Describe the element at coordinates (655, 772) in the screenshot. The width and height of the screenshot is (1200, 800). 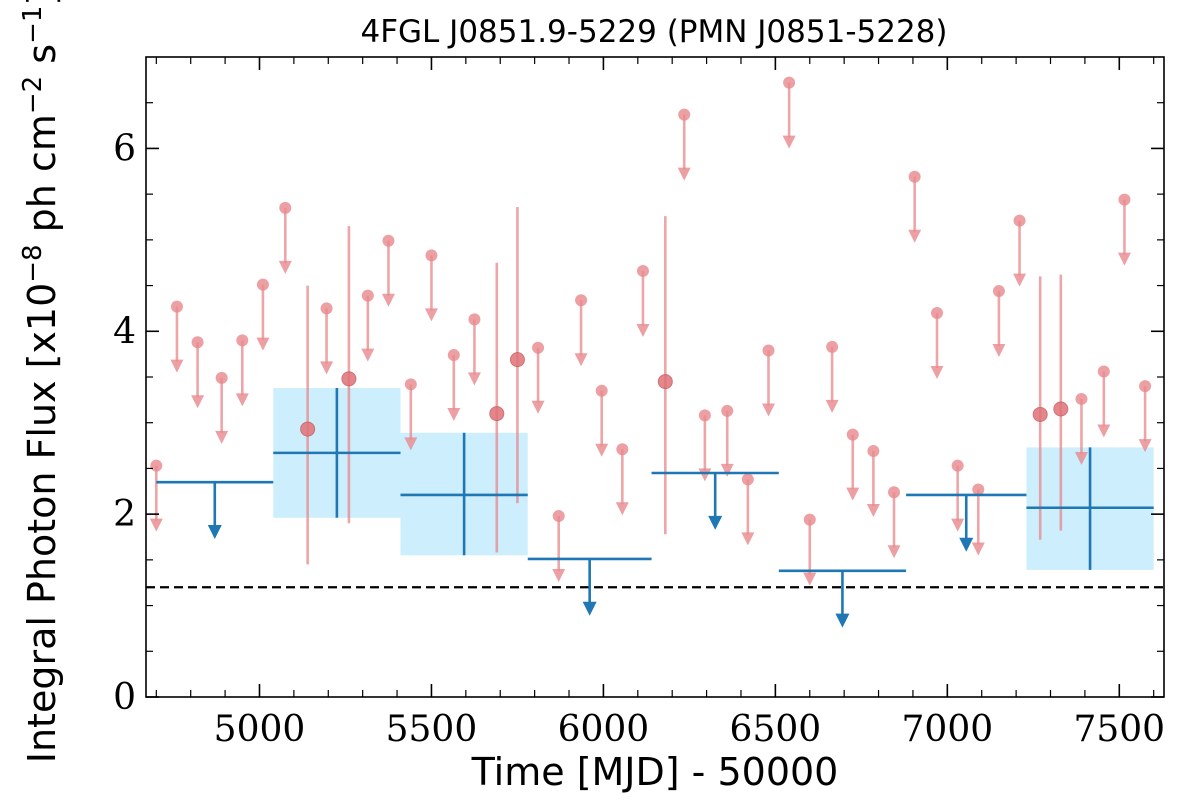
I see `x-axis-label: Time [MJD] - 50000` at that location.